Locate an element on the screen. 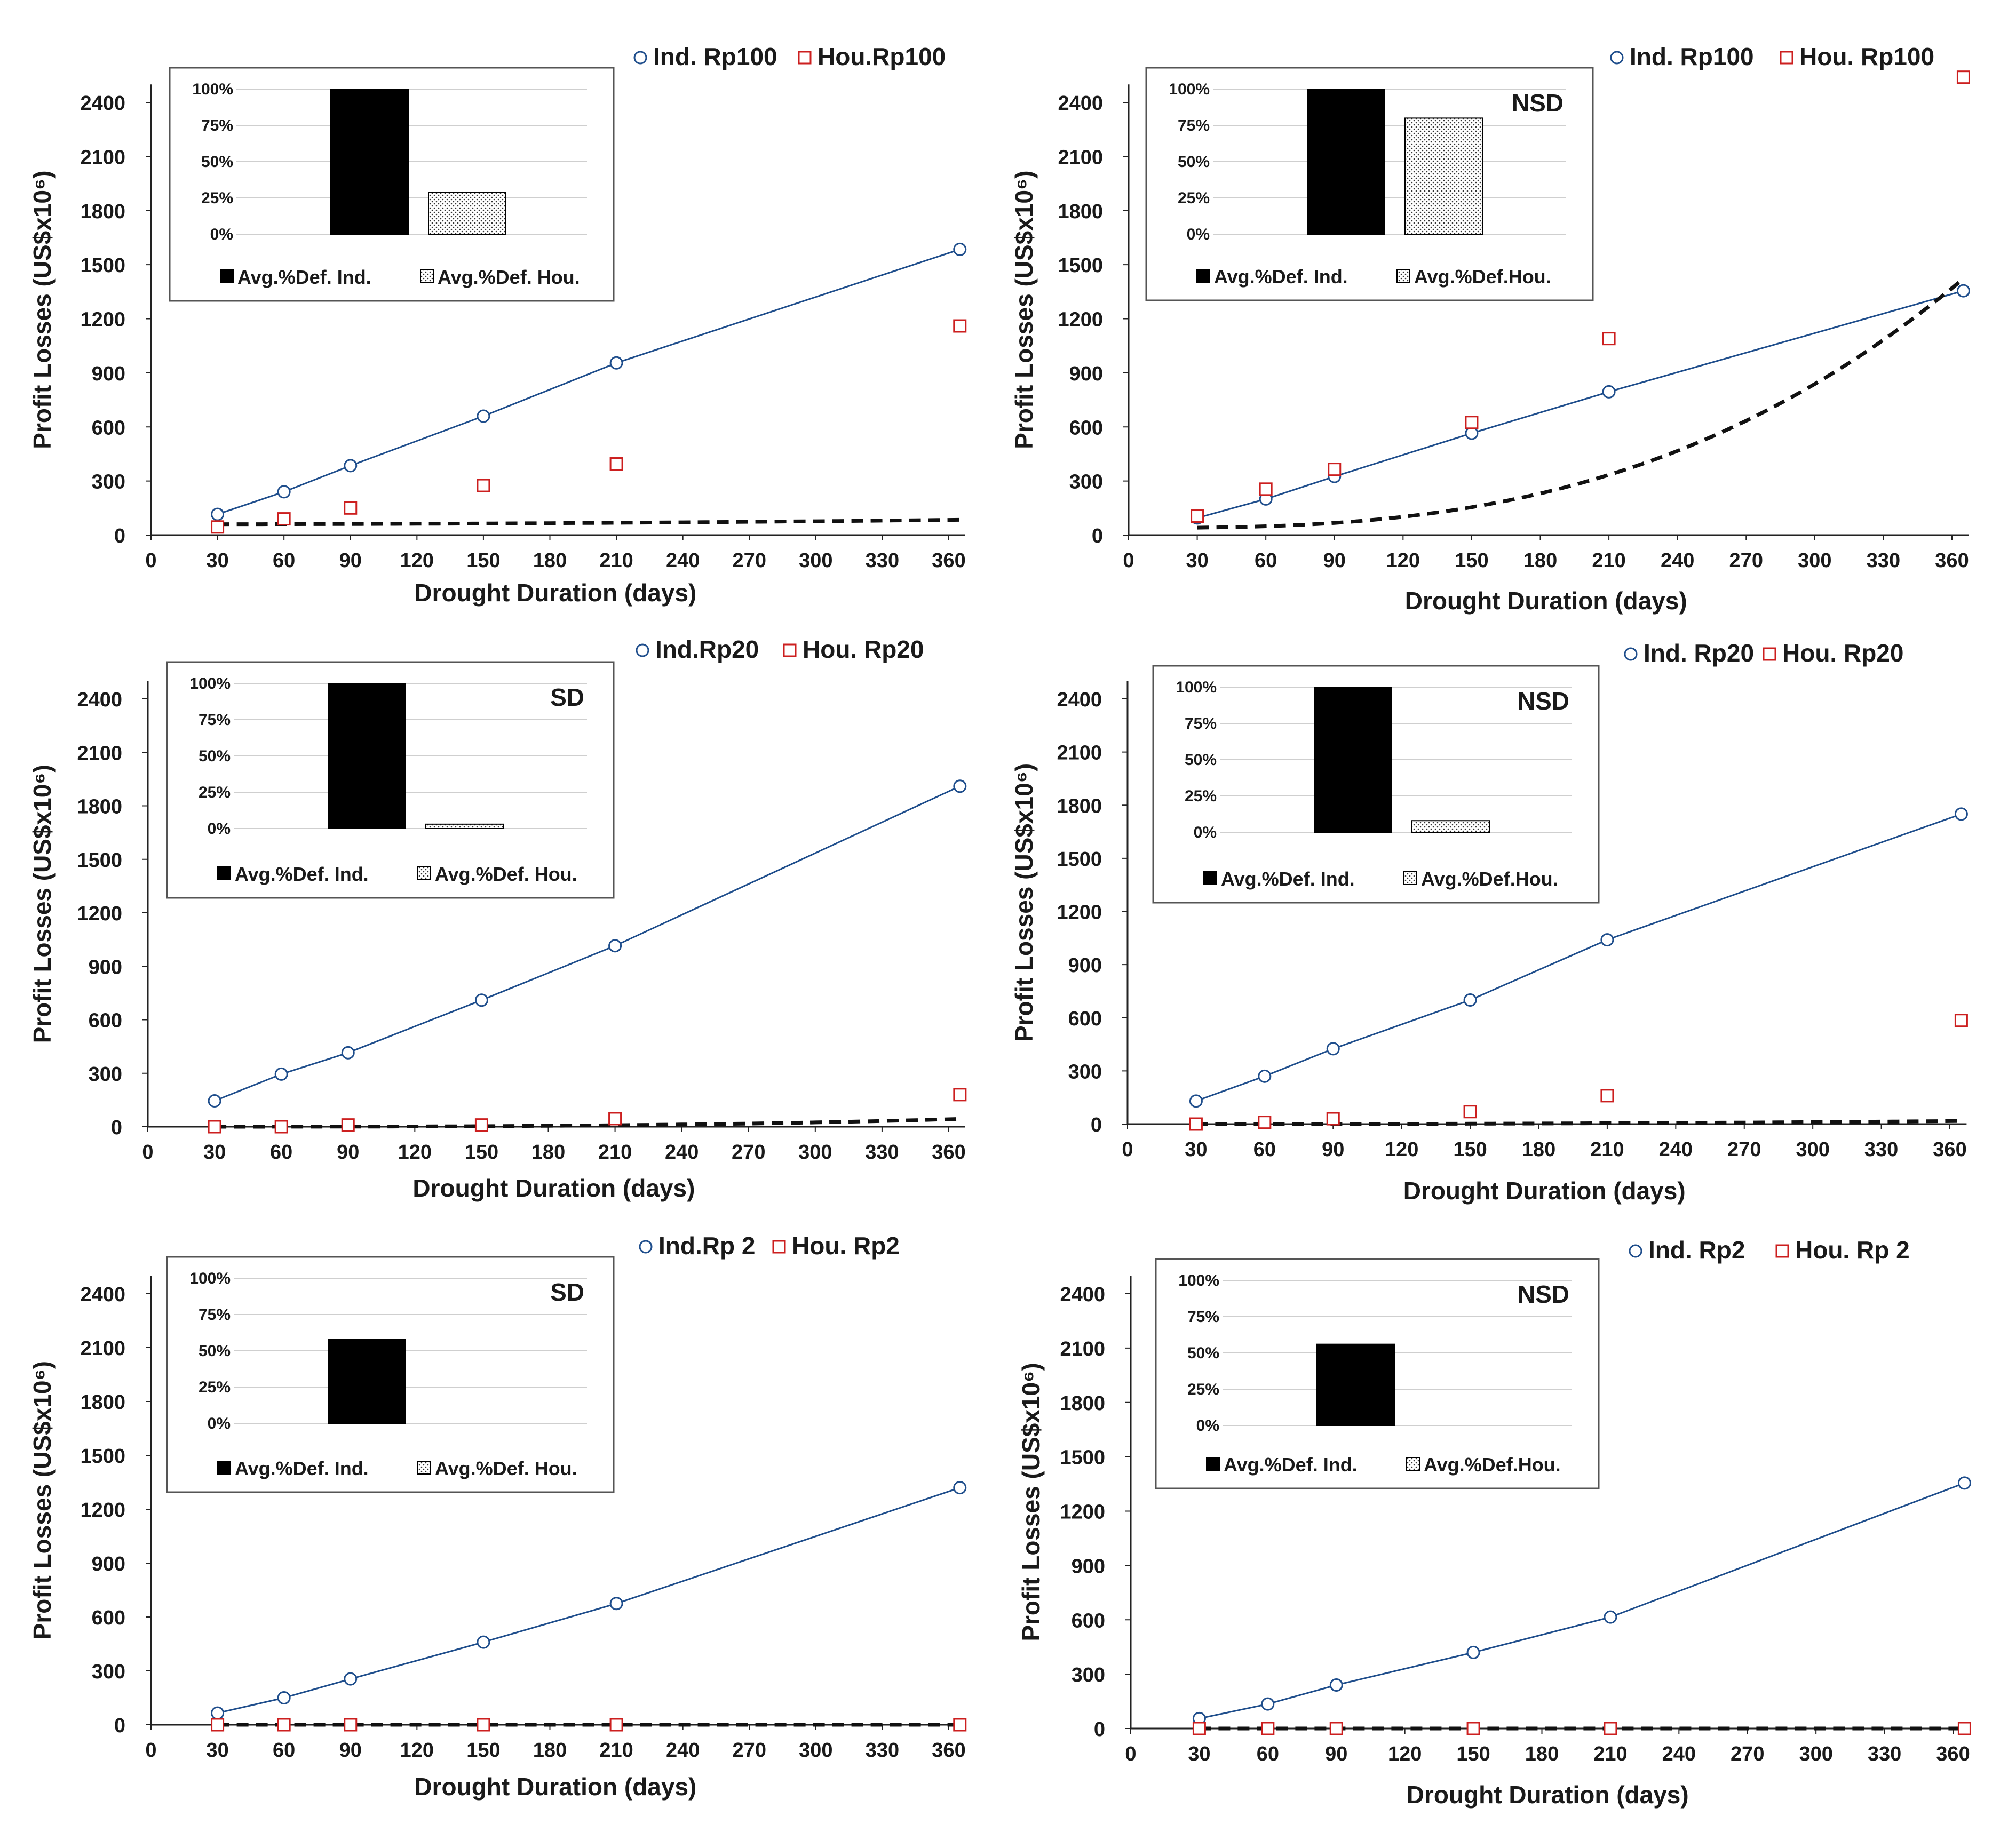  inset-legend-label: Avg.%Def. Hou. is located at coordinates (506, 874).